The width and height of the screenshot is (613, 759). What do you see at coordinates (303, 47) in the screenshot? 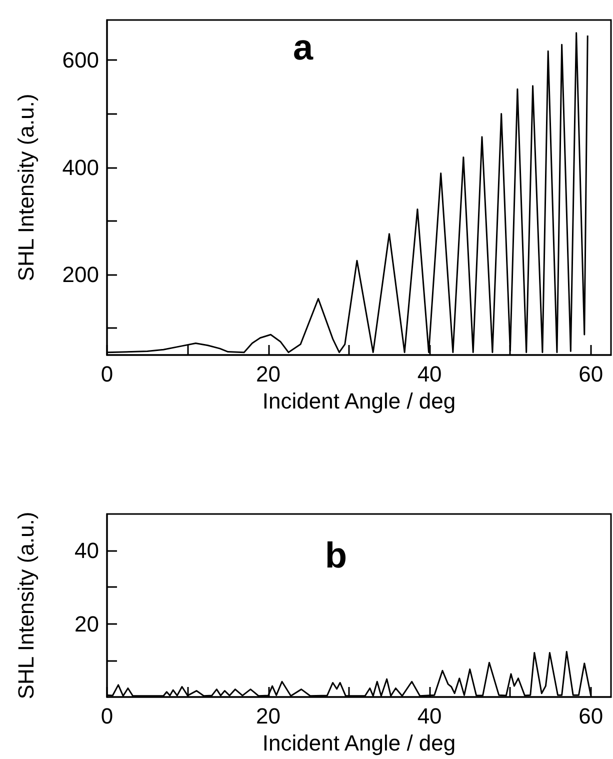
I see `chart-title: a` at bounding box center [303, 47].